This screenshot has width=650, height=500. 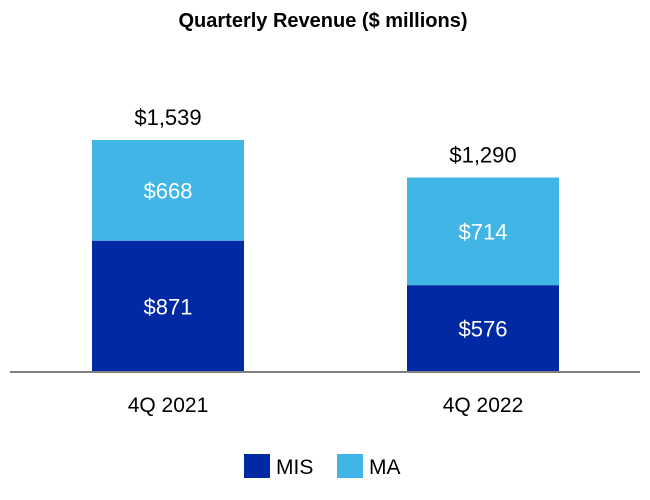 I want to click on data-label: $668, so click(x=168, y=190).